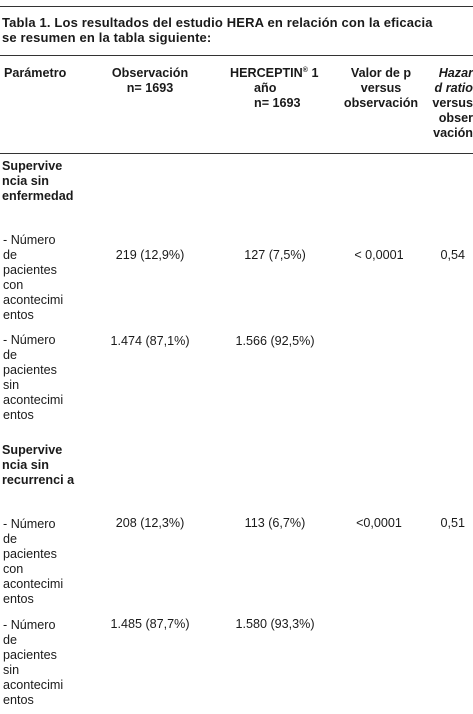  Describe the element at coordinates (38, 181) in the screenshot. I see `section-title-dfs: Supervive ncia sin enfermedad` at that location.